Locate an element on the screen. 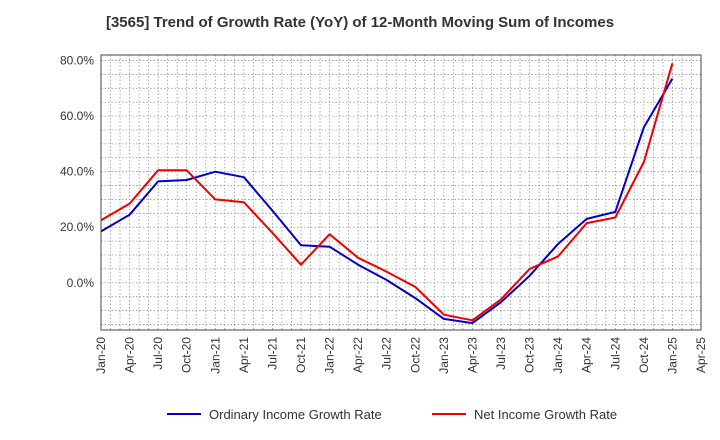 The image size is (720, 440). x-tick-label: Jul-22 is located at coordinates (387, 353).